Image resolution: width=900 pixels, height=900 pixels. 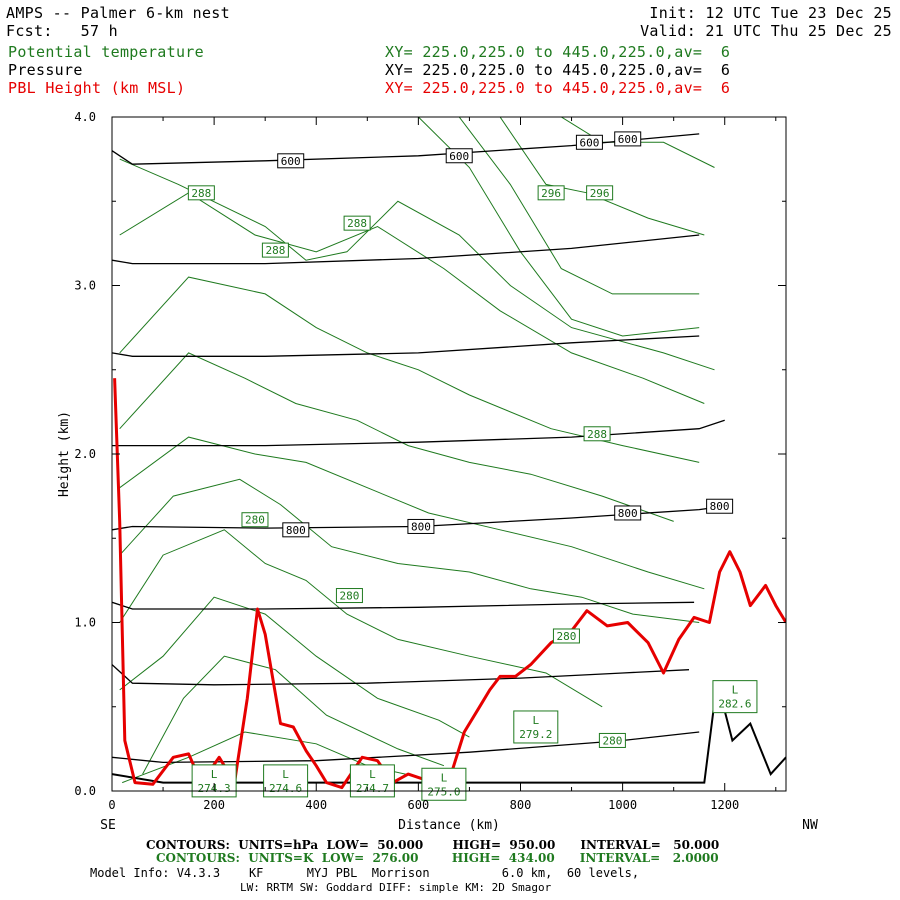 What do you see at coordinates (770, 13) in the screenshot?
I see `init-time: Init: 12 UTC Tue 23 Dec 25` at bounding box center [770, 13].